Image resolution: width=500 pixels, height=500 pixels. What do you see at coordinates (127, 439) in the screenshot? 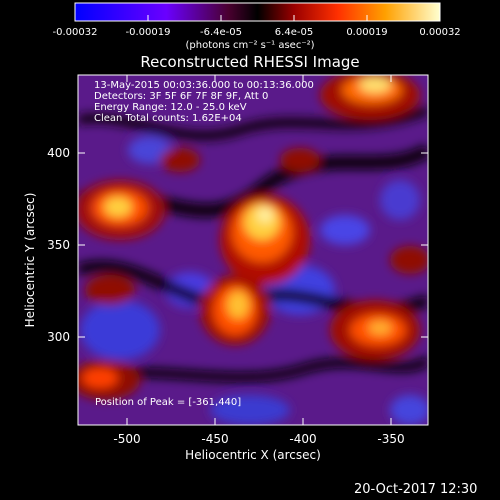
I see `x-tick-label: -500` at bounding box center [127, 439].